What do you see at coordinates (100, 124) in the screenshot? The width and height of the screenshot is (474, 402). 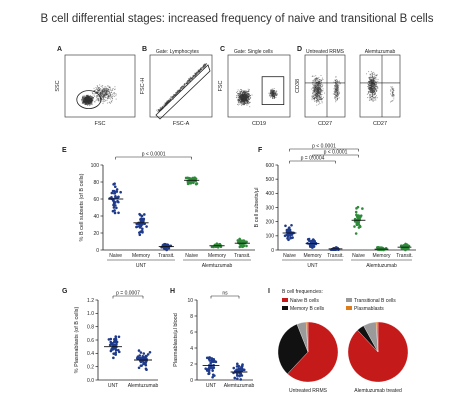 I see `x-axis-label: FSC` at bounding box center [100, 124].